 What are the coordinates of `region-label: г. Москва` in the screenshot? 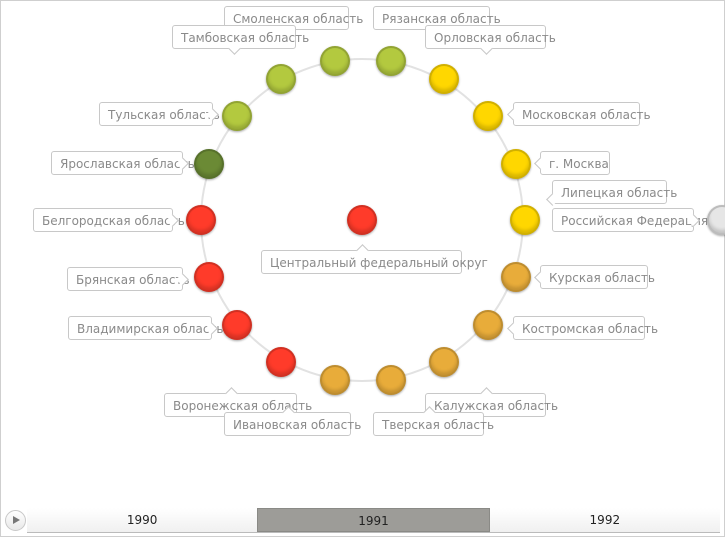 It's located at (572, 163).